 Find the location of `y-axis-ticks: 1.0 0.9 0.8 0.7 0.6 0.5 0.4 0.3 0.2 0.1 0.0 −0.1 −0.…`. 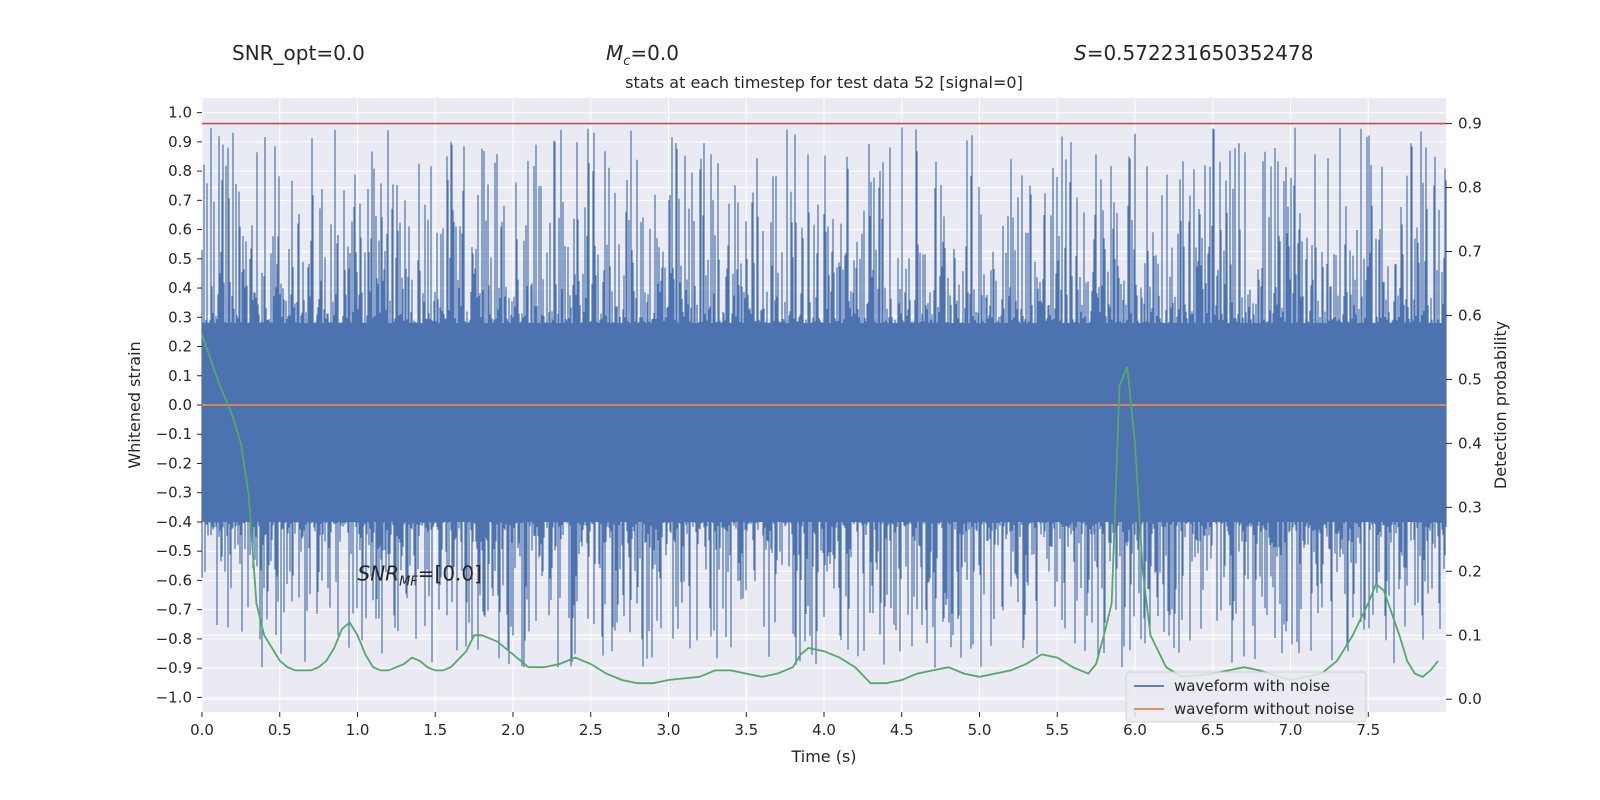

y-axis-ticks: 1.0 0.9 0.8 0.7 0.6 0.5 0.4 0.3 0.2 0.1 0.0 −0.1 −0.… is located at coordinates (179, 405).